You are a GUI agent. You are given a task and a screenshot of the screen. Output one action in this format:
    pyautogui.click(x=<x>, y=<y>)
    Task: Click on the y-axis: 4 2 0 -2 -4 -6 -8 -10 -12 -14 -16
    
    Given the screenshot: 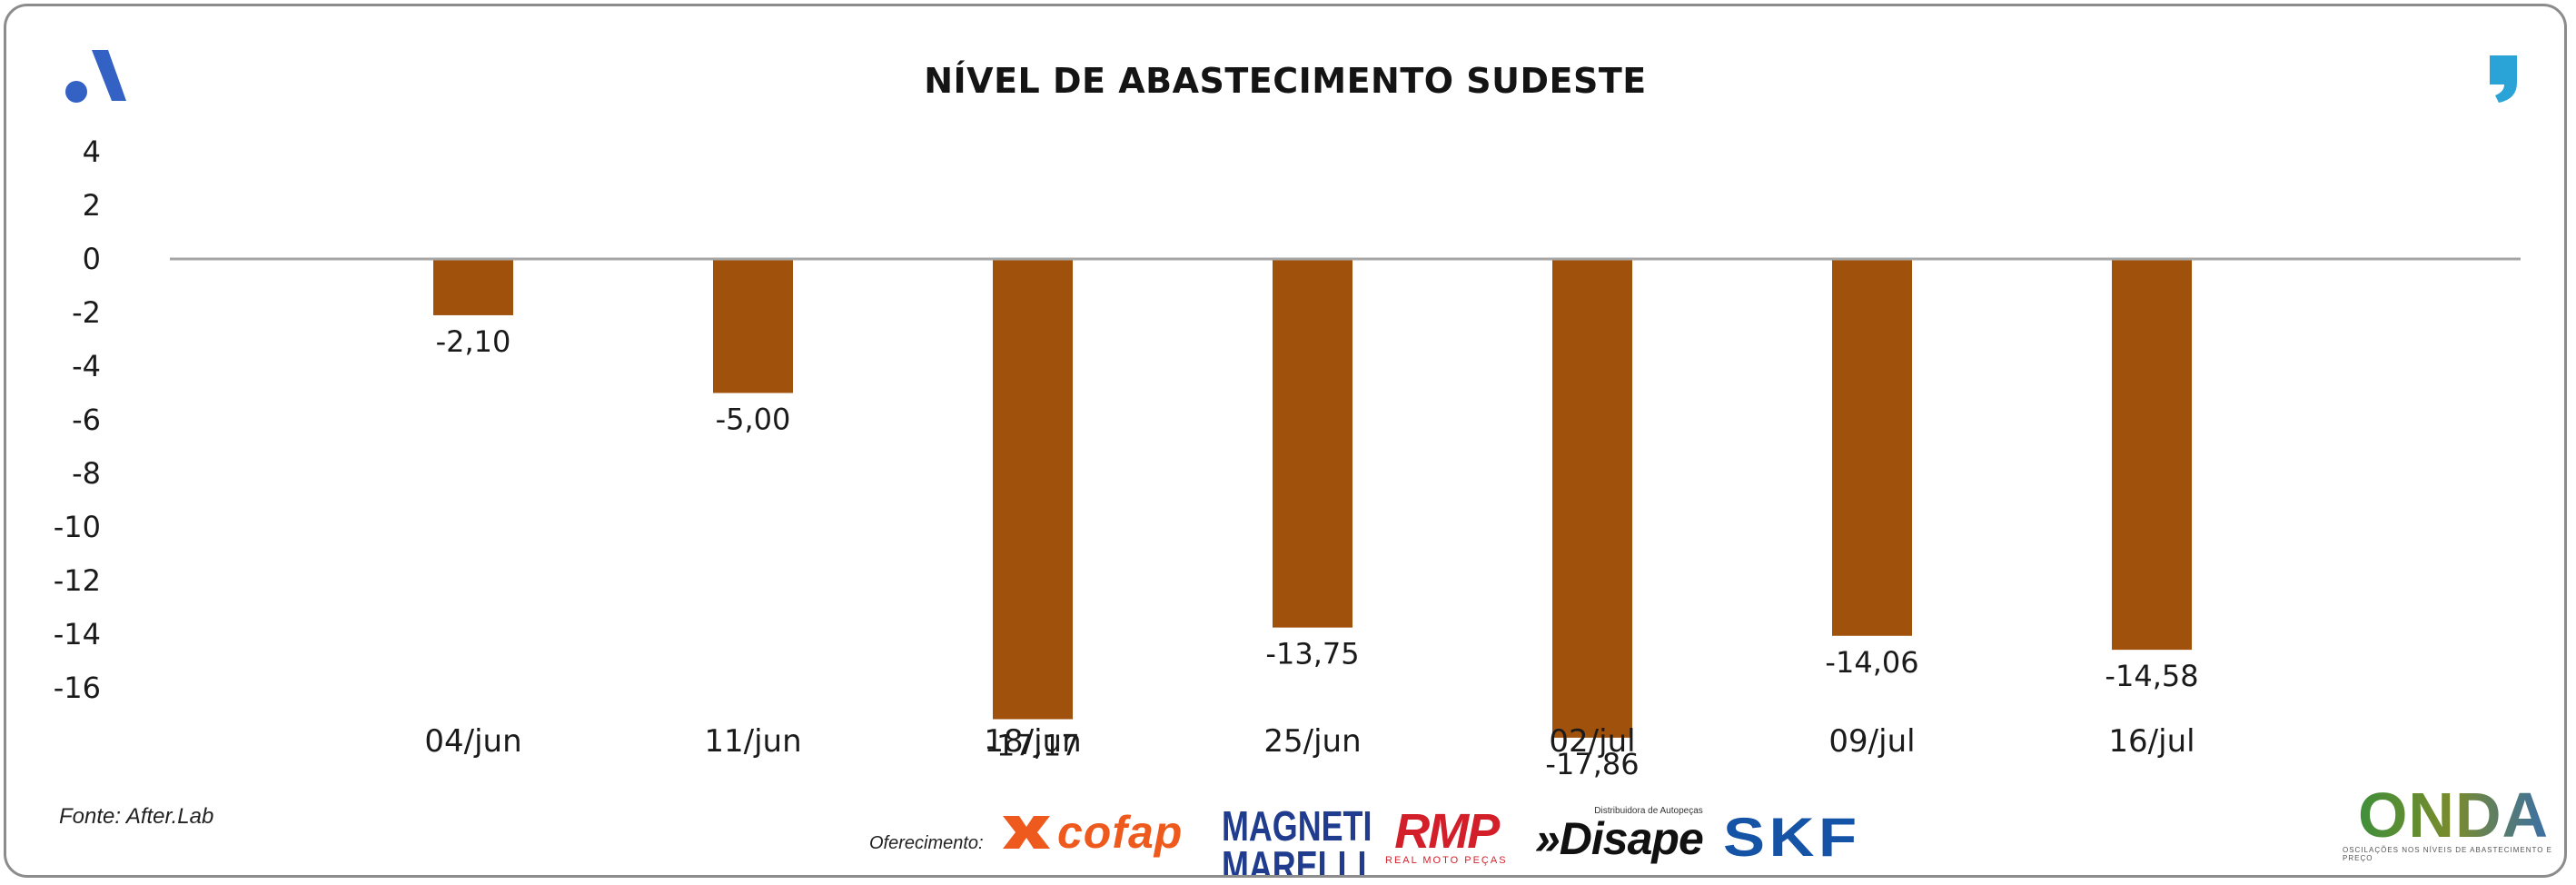 What is the action you would take?
    pyautogui.click(x=77, y=419)
    